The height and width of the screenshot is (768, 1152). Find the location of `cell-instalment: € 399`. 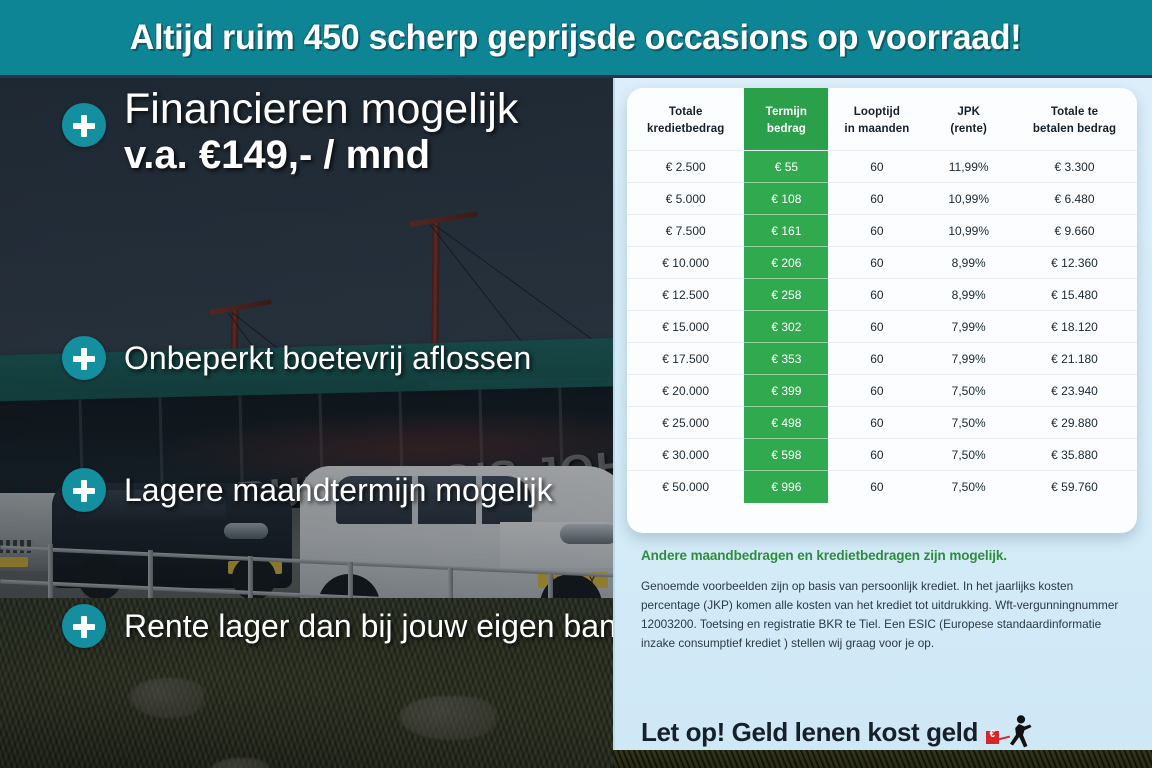

cell-instalment: € 399 is located at coordinates (786, 390).